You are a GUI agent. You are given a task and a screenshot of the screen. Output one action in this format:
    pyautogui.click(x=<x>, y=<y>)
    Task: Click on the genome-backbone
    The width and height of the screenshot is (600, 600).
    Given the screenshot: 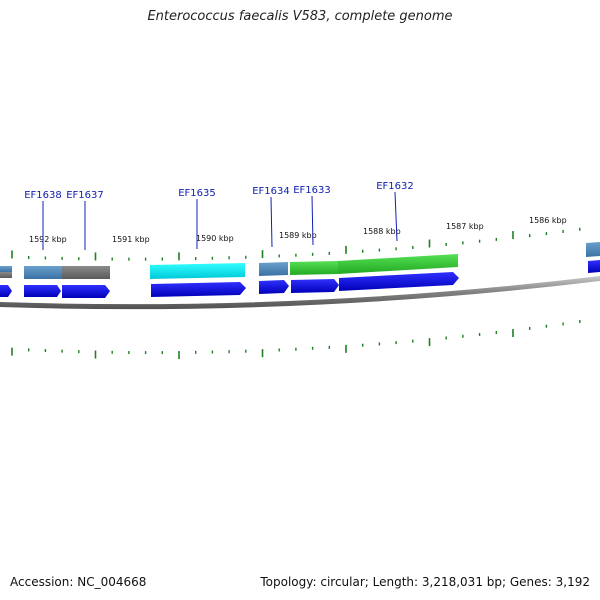 What is the action you would take?
    pyautogui.click(x=300, y=293)
    